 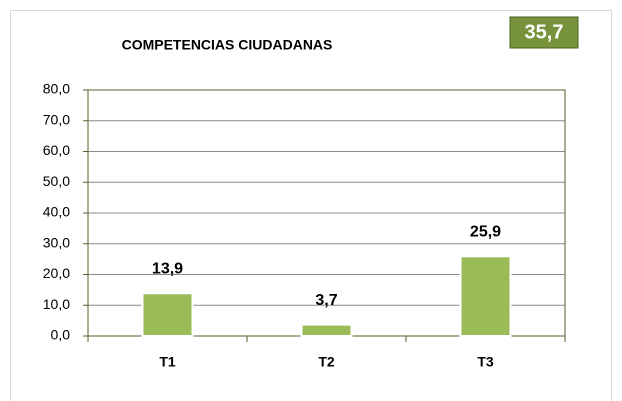 I want to click on badge-text: 35,7, so click(x=544, y=32).